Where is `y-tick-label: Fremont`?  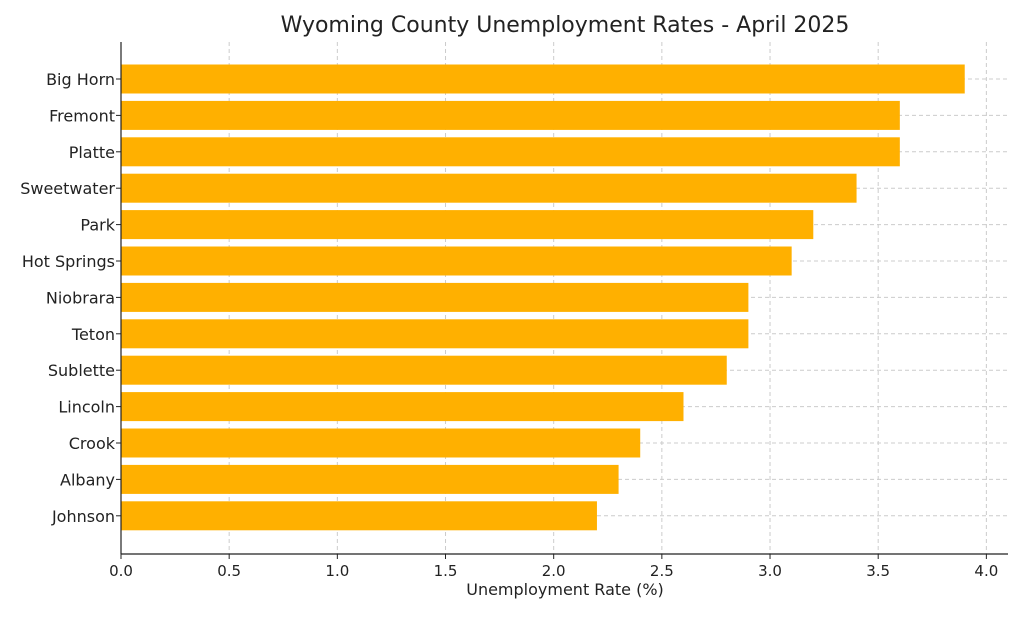 y-tick-label: Fremont is located at coordinates (82, 115).